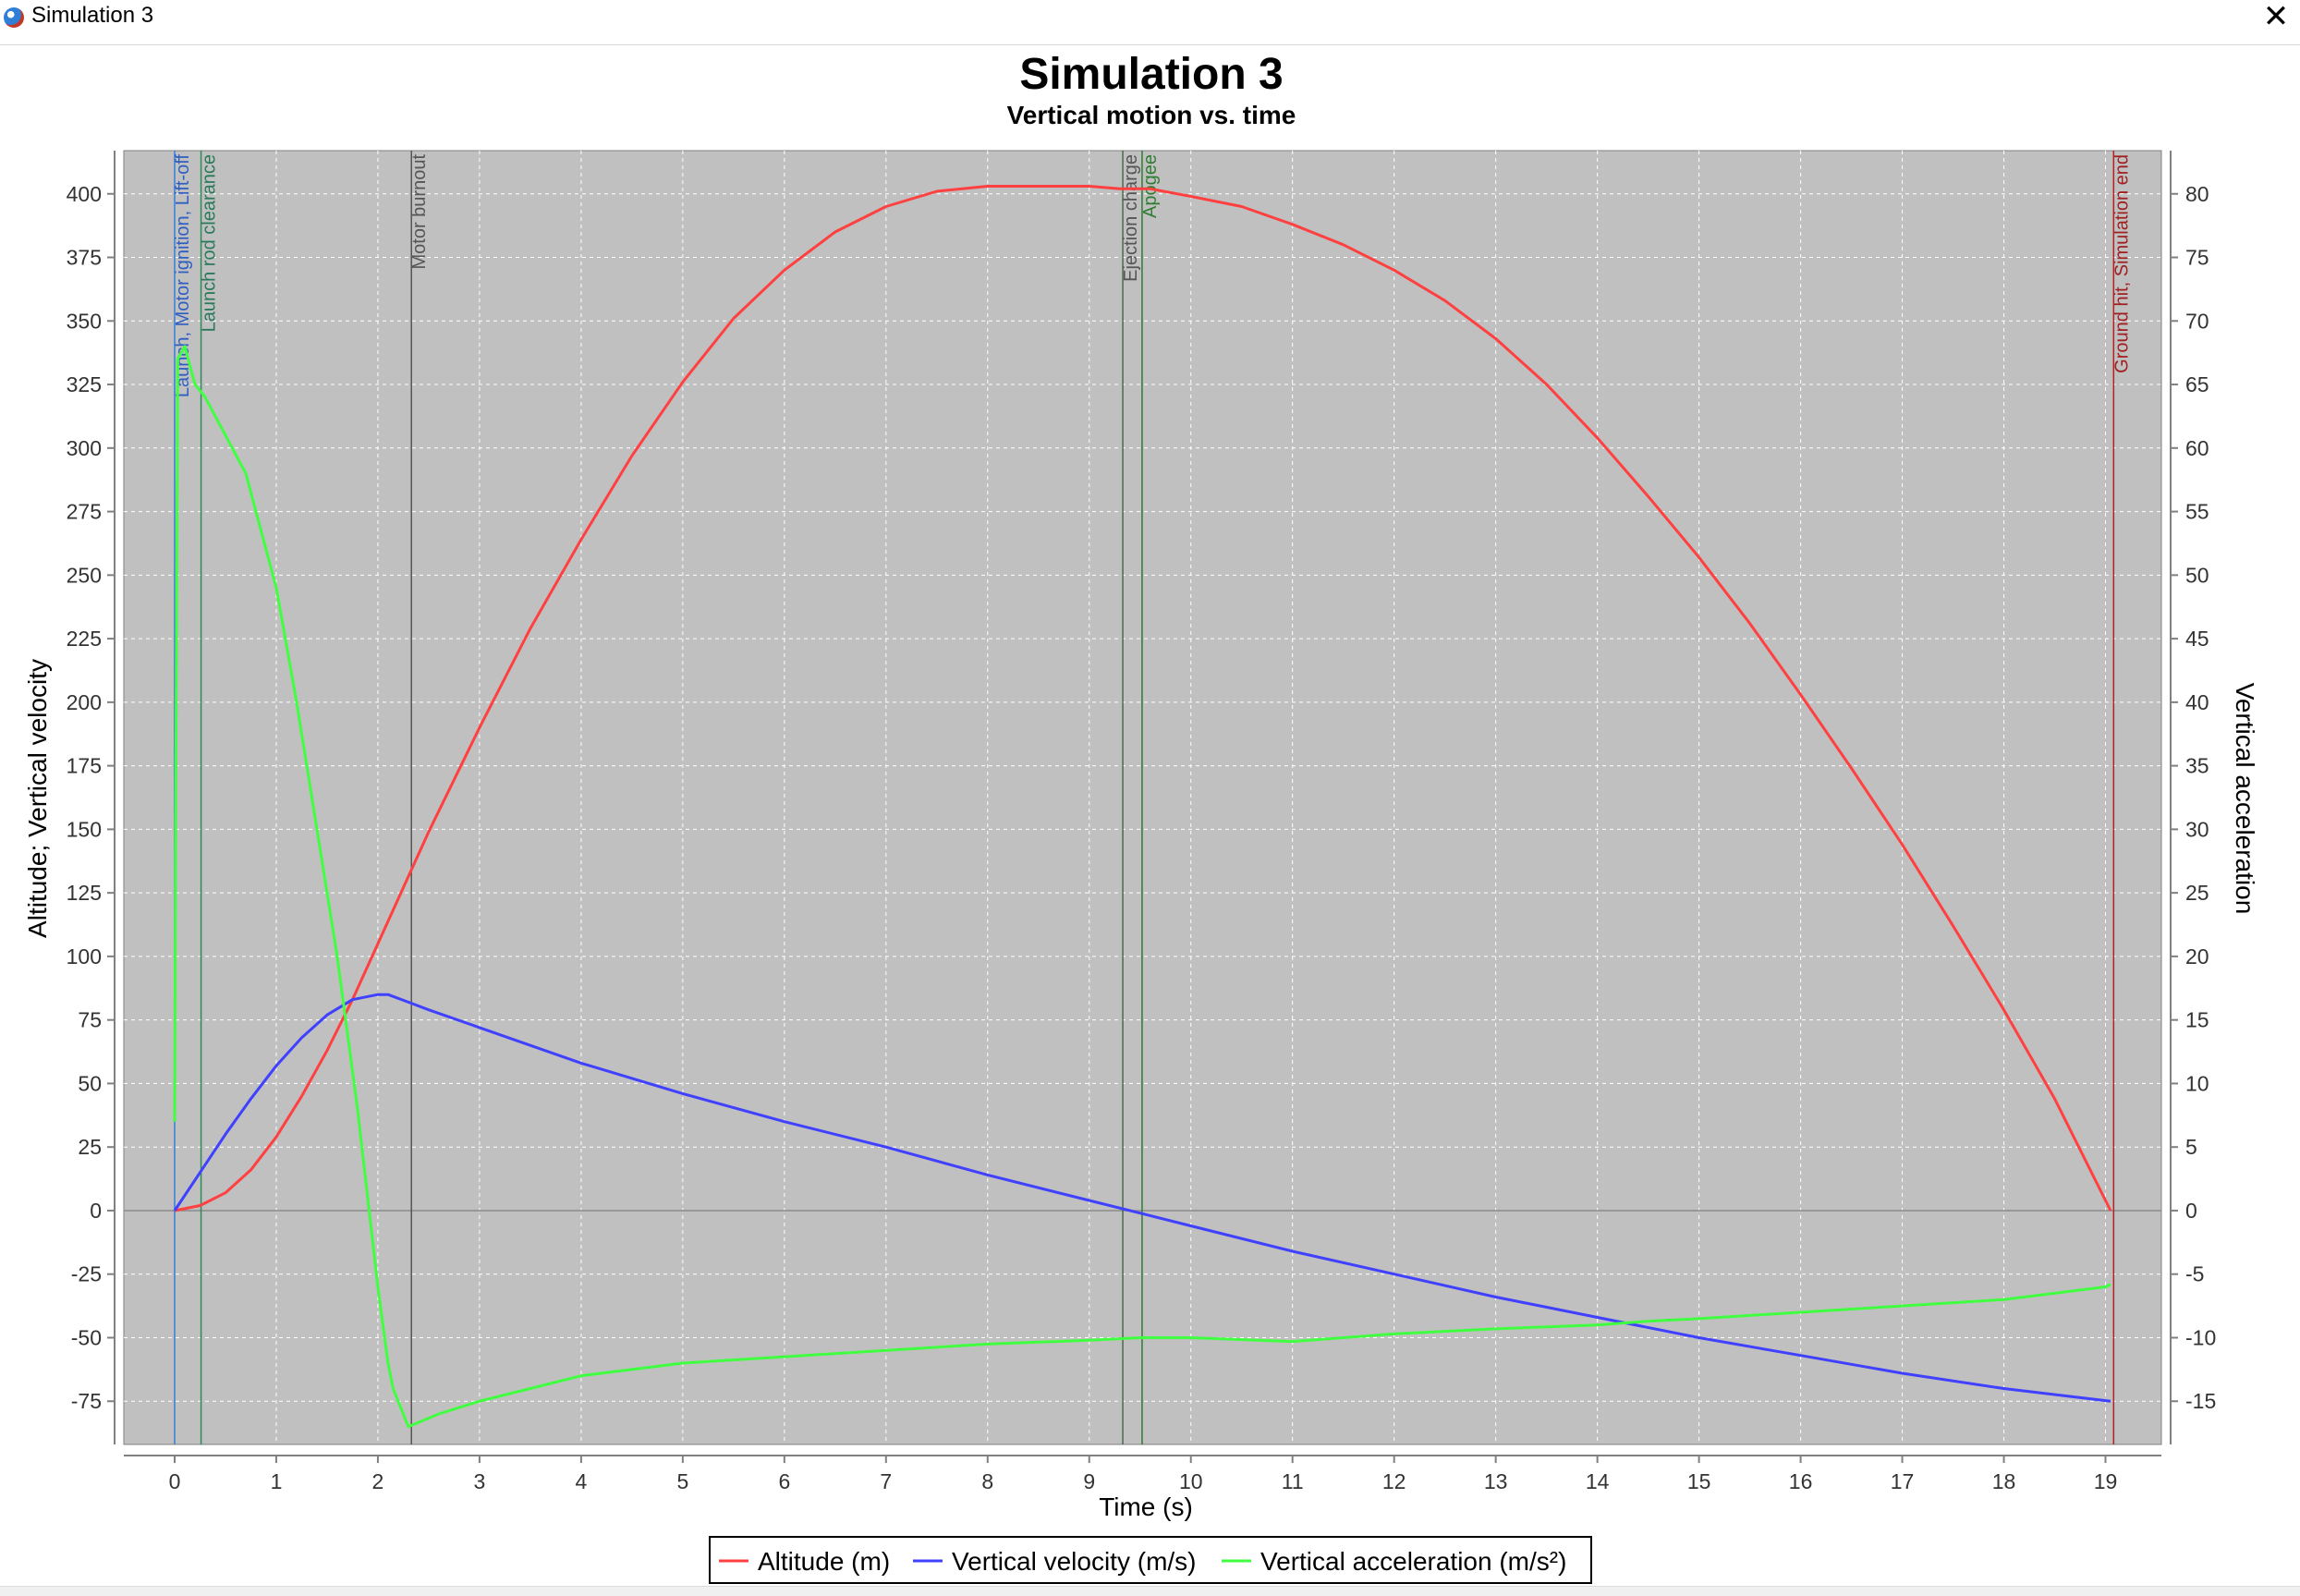 This screenshot has width=2300, height=1596. What do you see at coordinates (84, 766) in the screenshot?
I see `y-tick-label-left: 175` at bounding box center [84, 766].